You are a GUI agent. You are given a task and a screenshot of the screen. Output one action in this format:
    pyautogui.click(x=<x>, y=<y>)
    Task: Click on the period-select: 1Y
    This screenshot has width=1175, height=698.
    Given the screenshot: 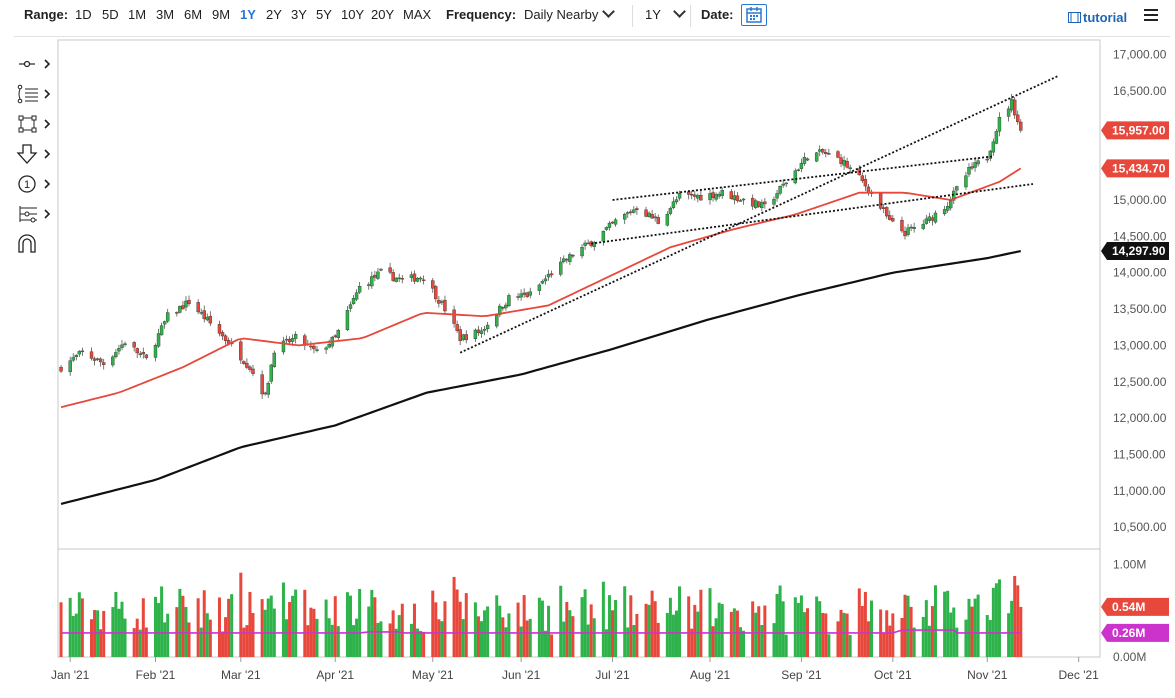 What is the action you would take?
    pyautogui.click(x=665, y=13)
    